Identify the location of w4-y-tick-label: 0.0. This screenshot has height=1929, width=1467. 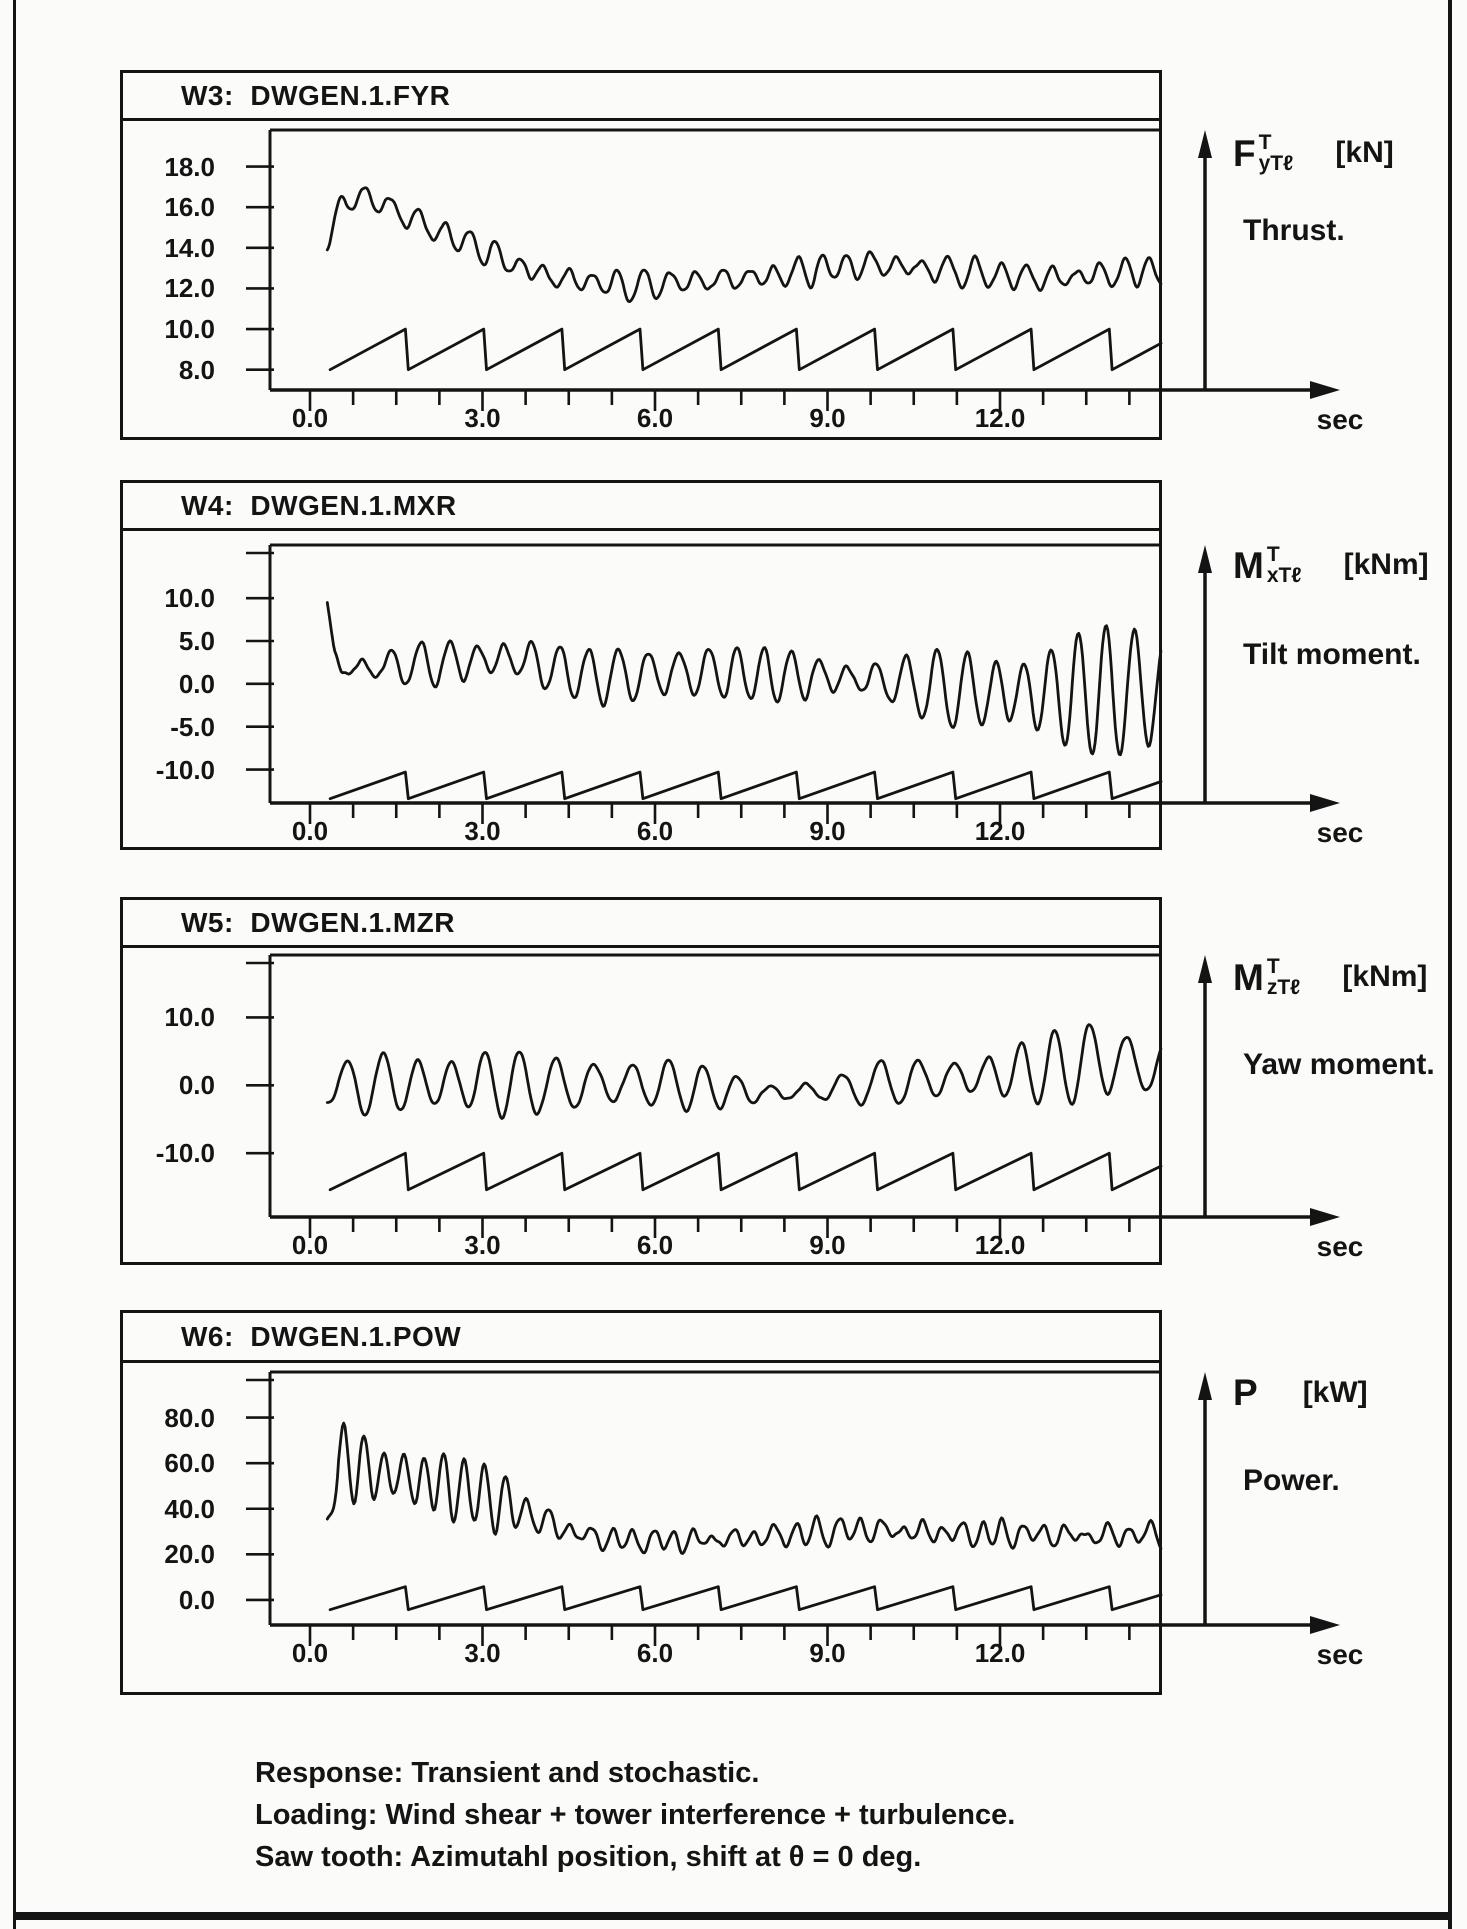
(196, 683).